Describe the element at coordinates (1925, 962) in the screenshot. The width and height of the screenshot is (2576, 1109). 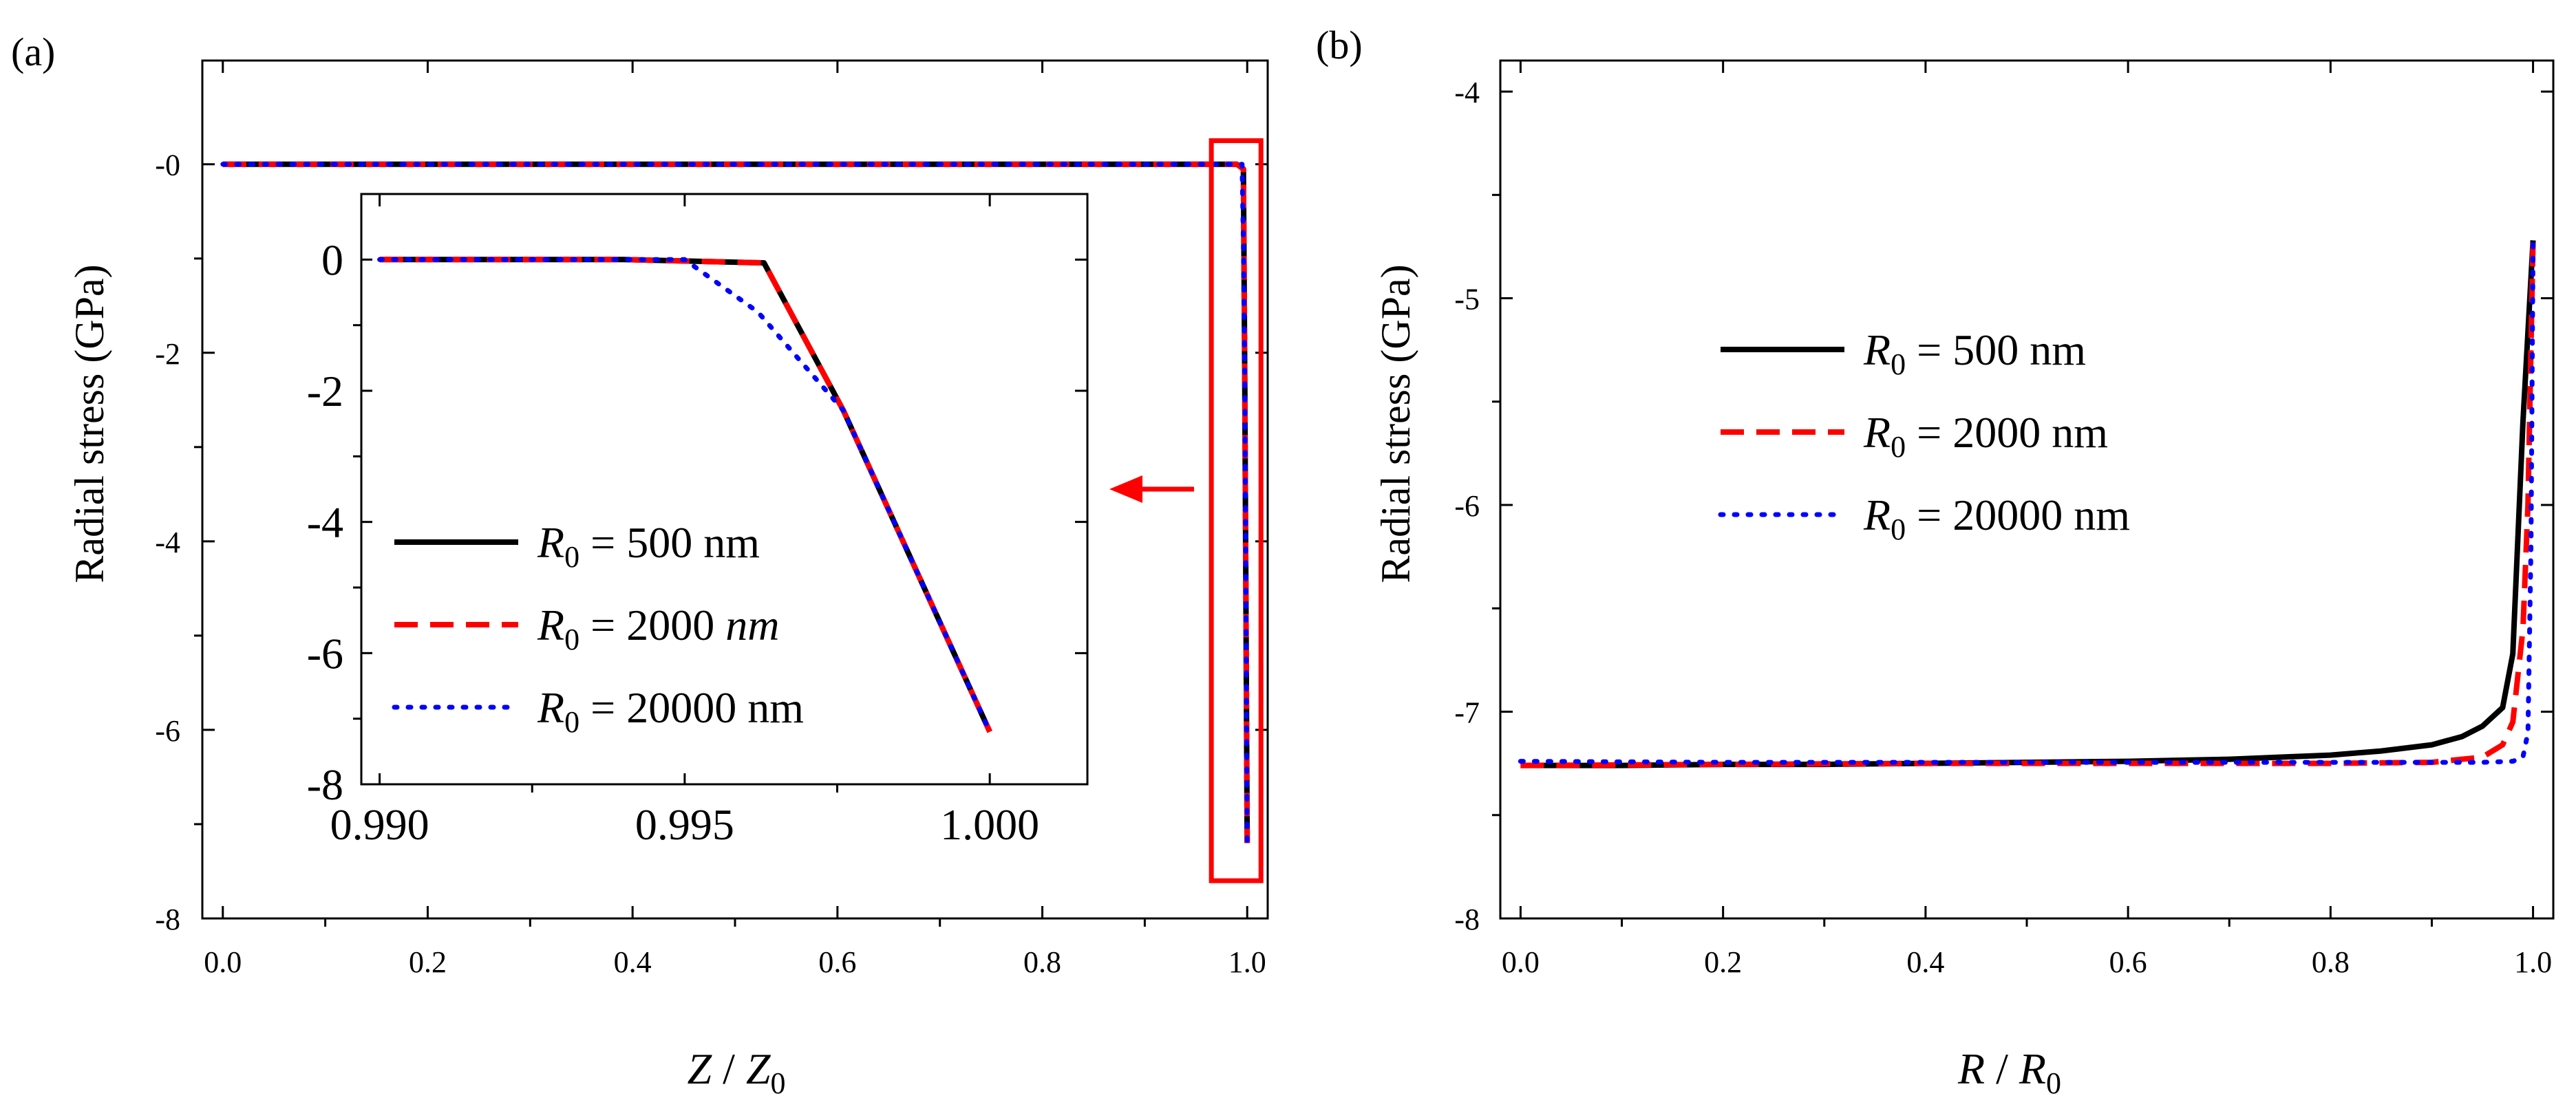
I see `panel-b-x-tick-label: 0.4` at that location.